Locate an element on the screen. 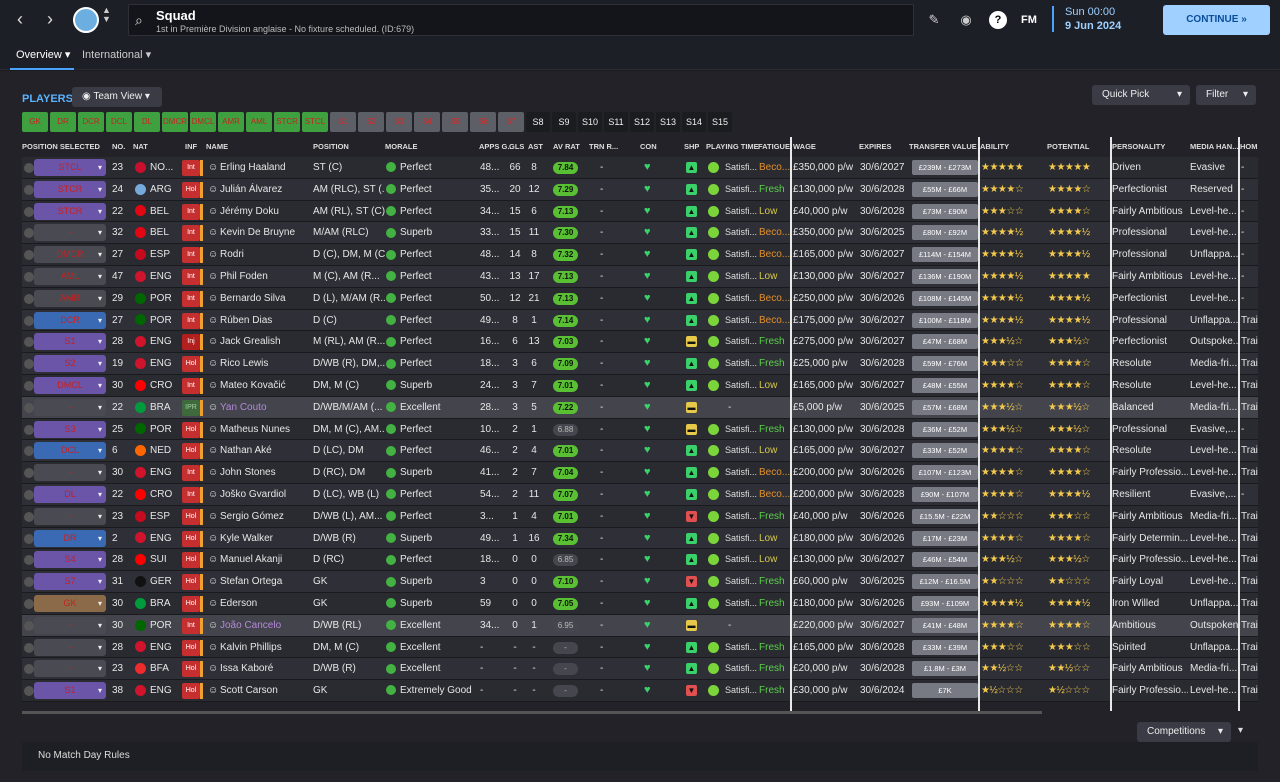 This screenshot has height=782, width=1280. player-name: Issa Kaboré is located at coordinates (247, 669).